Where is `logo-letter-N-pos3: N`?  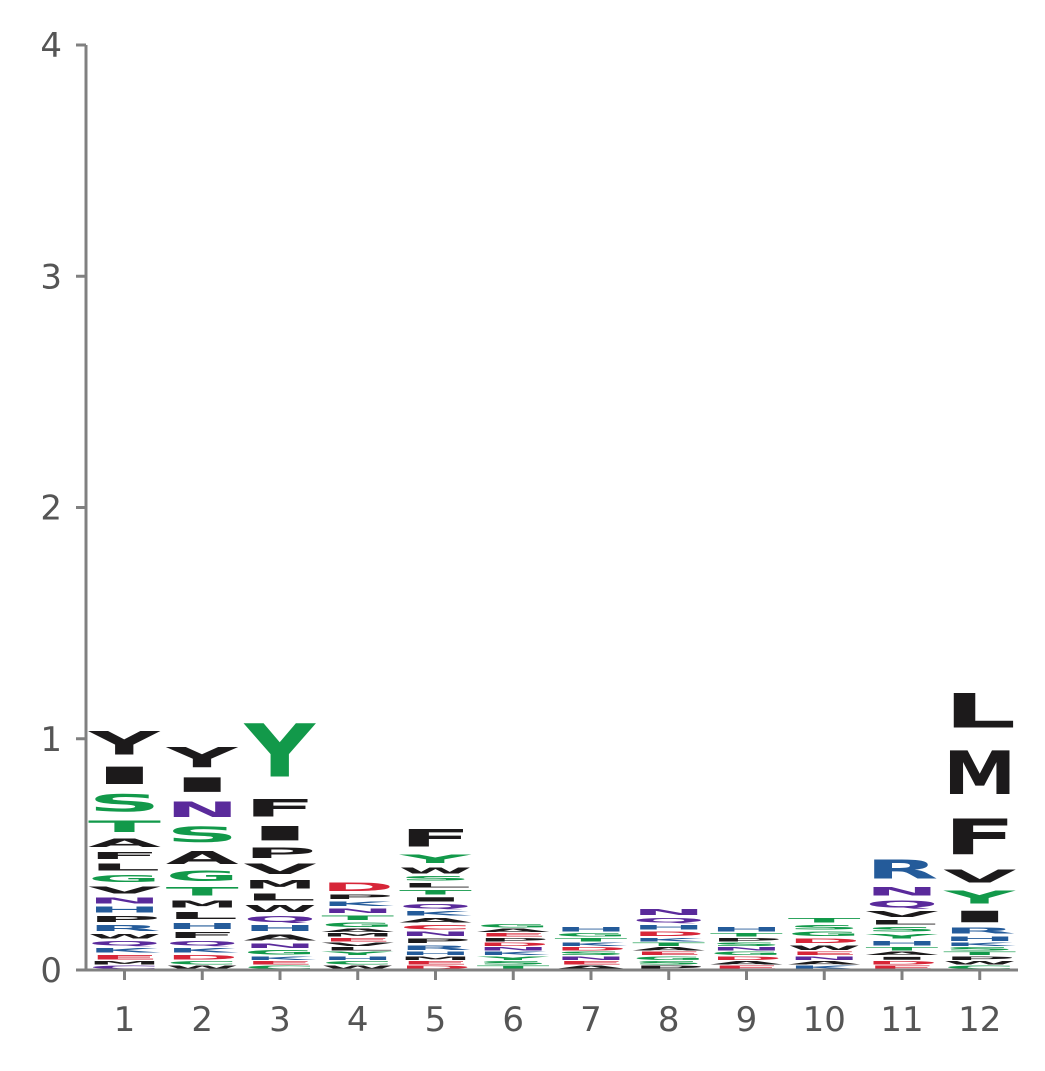
logo-letter-N-pos3: N is located at coordinates (280, 945).